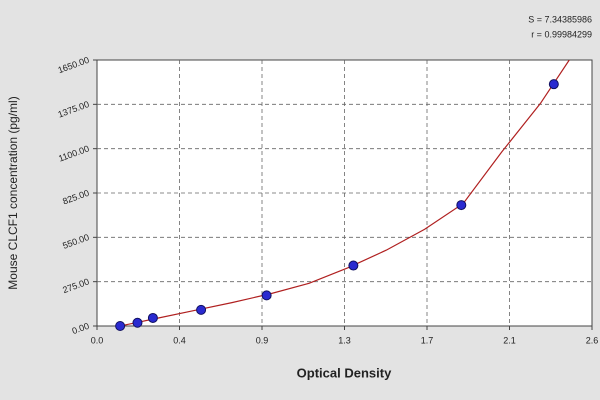 This screenshot has width=600, height=400. I want to click on x-tick-label: 0.4, so click(179, 340).